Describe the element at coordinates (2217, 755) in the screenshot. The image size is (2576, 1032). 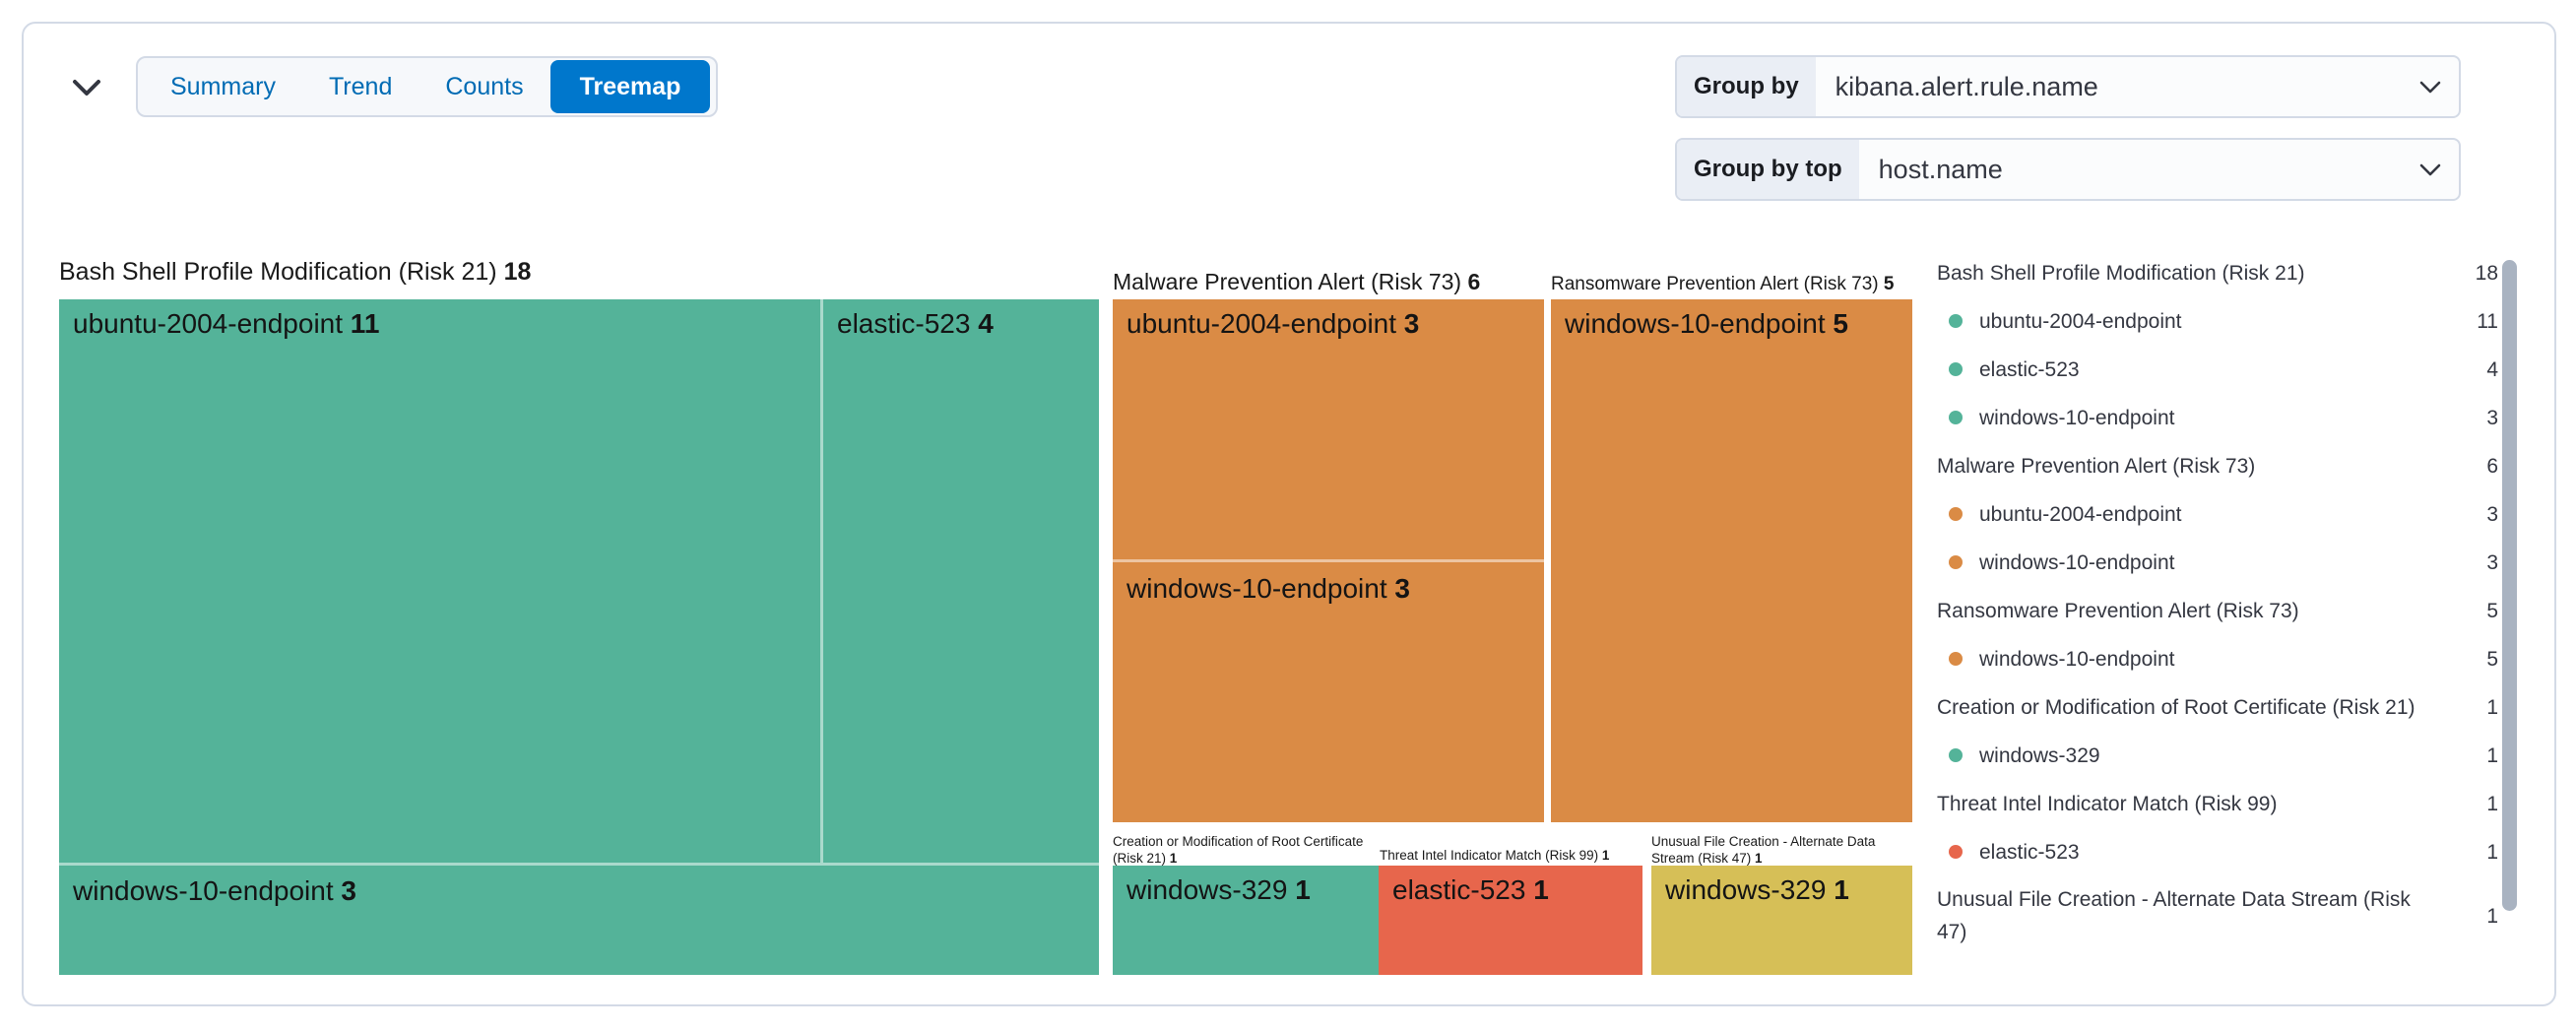
I see `legend-item: windows-329 1` at that location.